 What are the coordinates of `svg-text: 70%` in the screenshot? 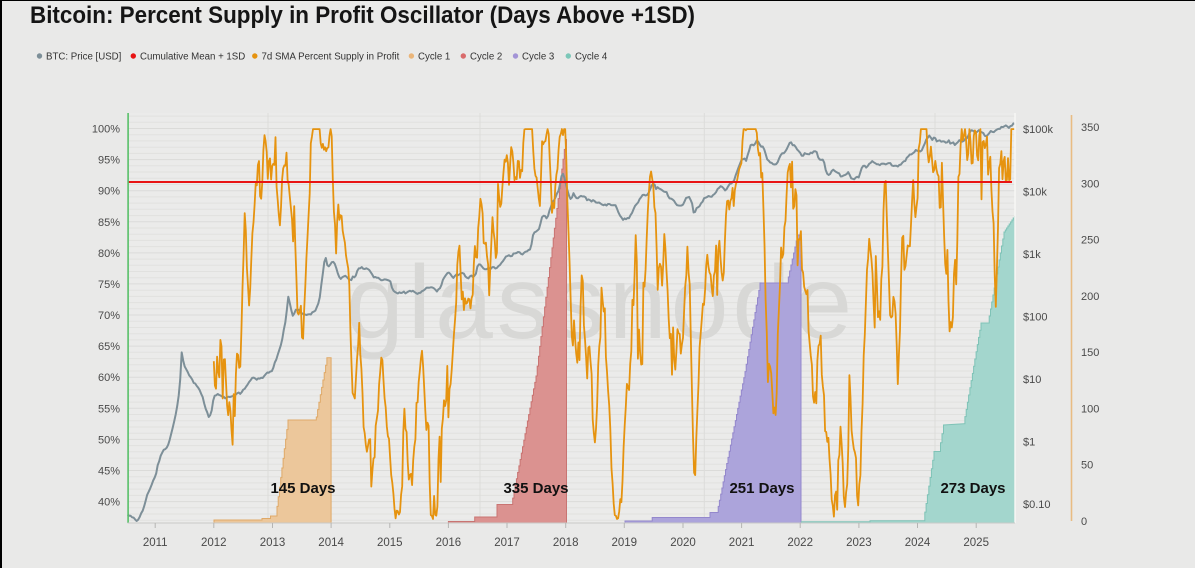 It's located at (109, 316).